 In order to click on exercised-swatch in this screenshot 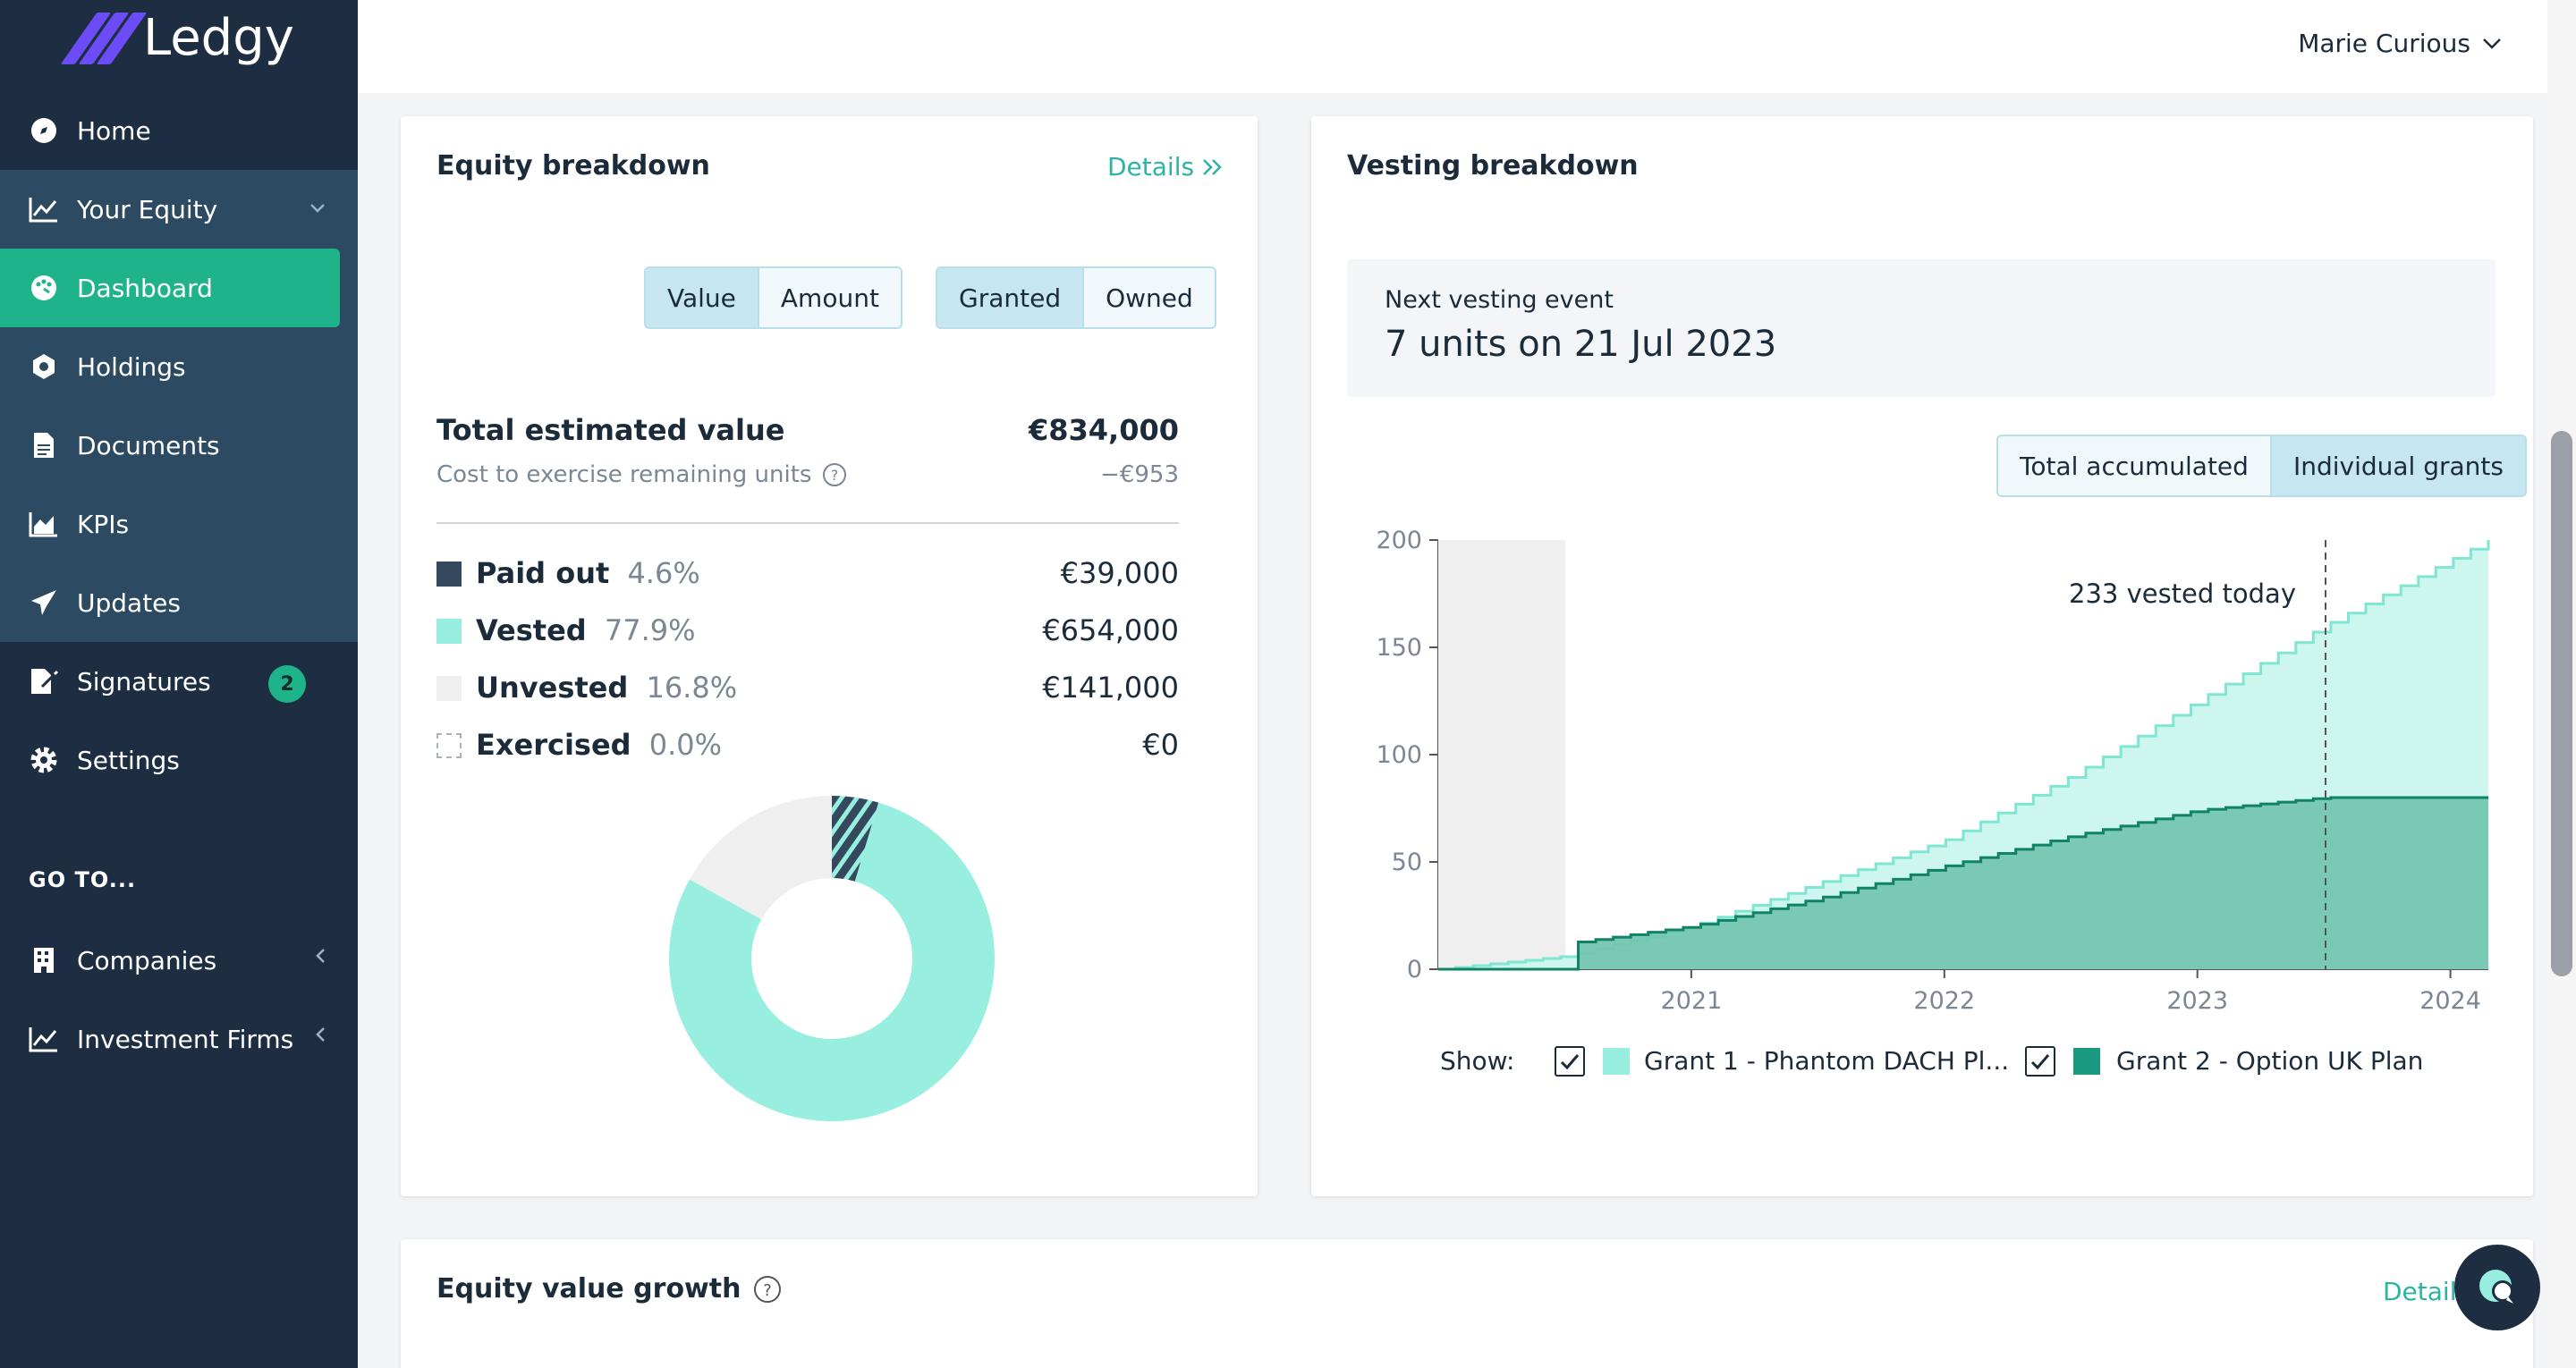, I will do `click(449, 745)`.